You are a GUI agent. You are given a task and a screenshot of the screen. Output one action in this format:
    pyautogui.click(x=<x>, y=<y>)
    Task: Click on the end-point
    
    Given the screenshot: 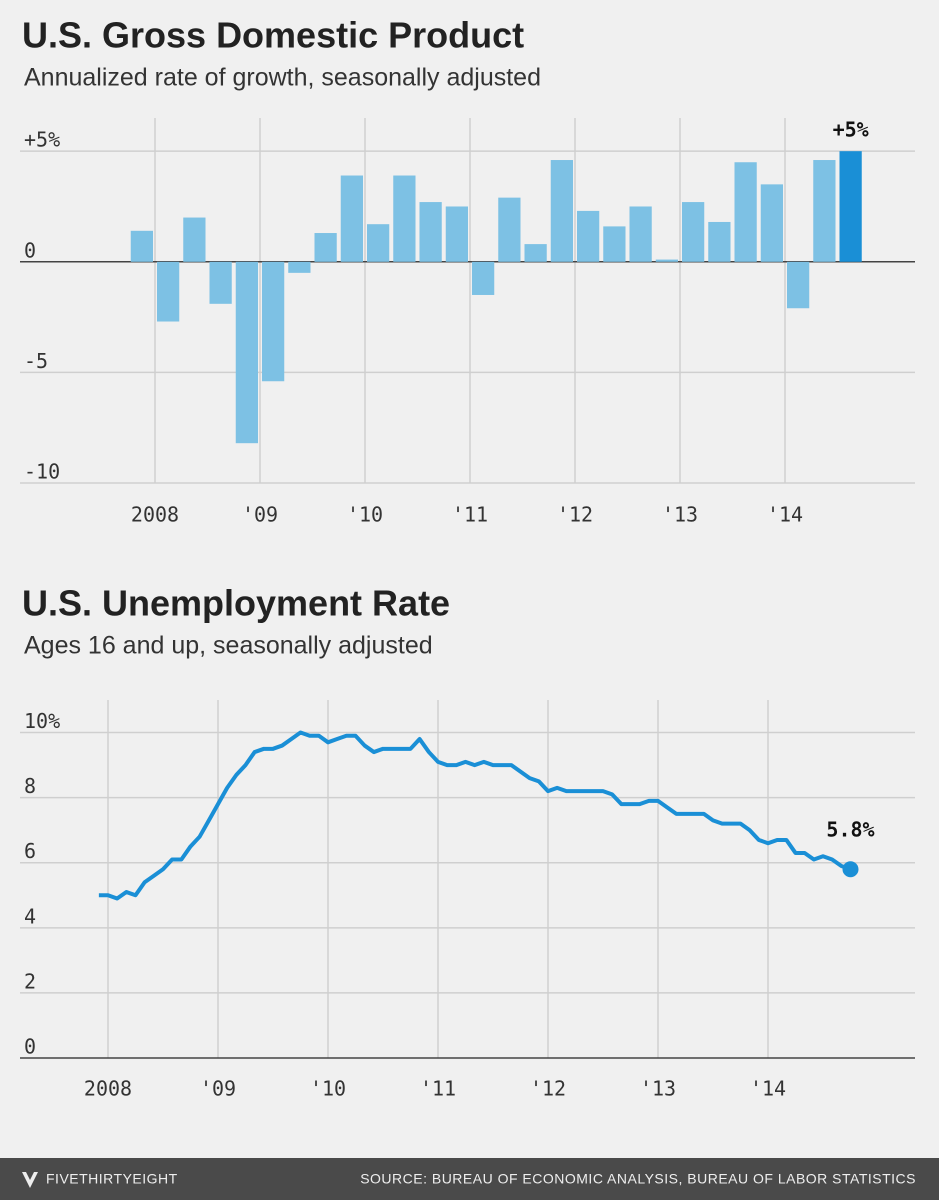 What is the action you would take?
    pyautogui.click(x=850, y=869)
    